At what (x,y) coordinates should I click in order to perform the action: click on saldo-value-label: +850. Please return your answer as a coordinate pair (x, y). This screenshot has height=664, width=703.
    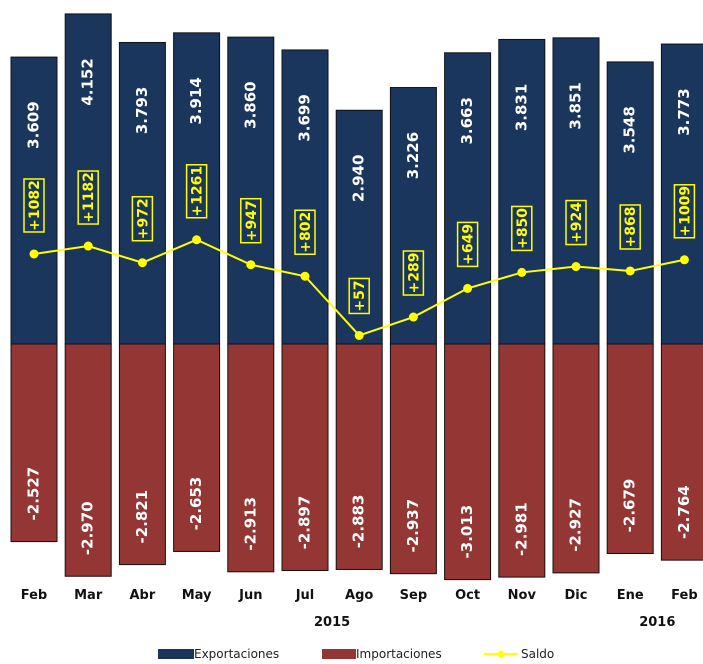
    Looking at the image, I should click on (523, 228).